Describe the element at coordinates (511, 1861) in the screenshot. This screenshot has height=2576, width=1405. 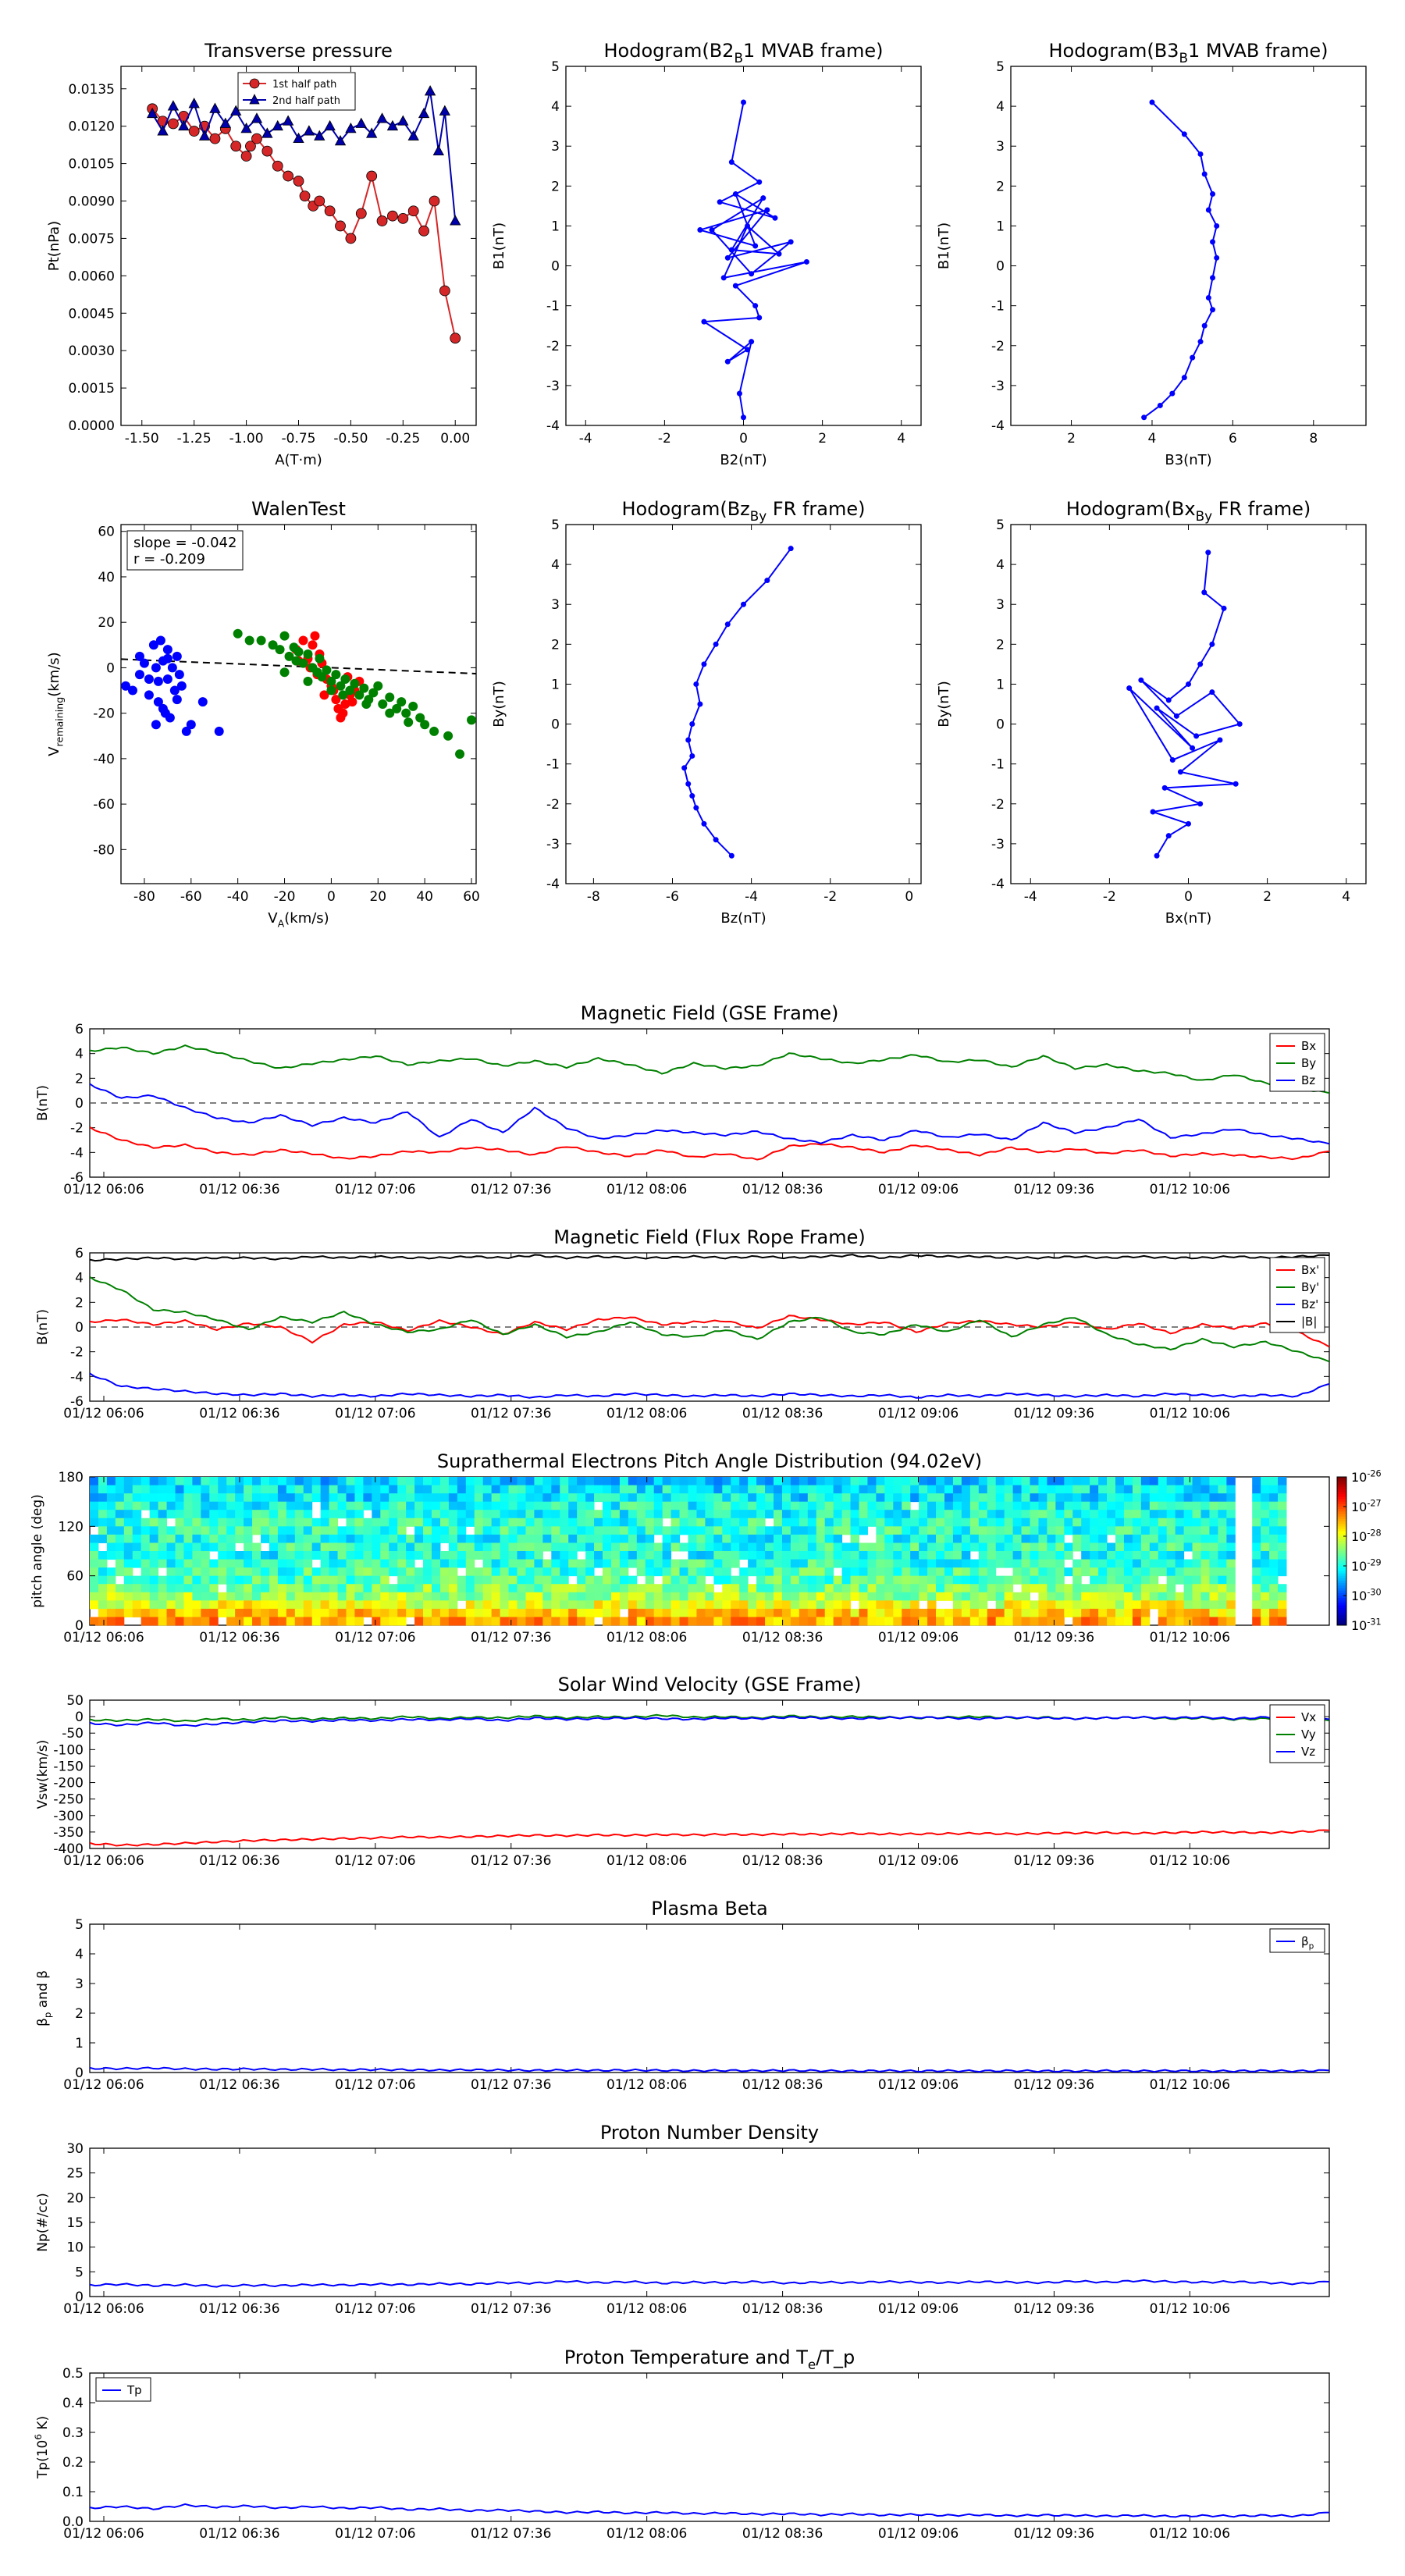
I see `x-tick-label: 01/12 07:36` at that location.